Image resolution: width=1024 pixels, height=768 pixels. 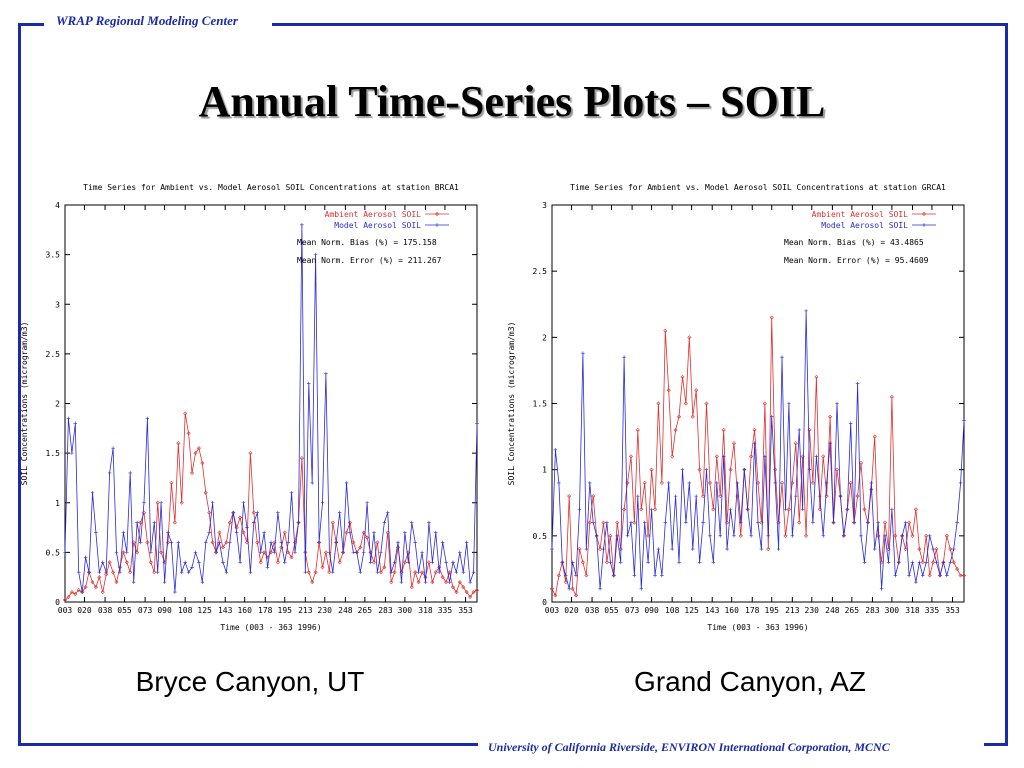 What do you see at coordinates (792, 610) in the screenshot?
I see `x-tick-label: 213` at bounding box center [792, 610].